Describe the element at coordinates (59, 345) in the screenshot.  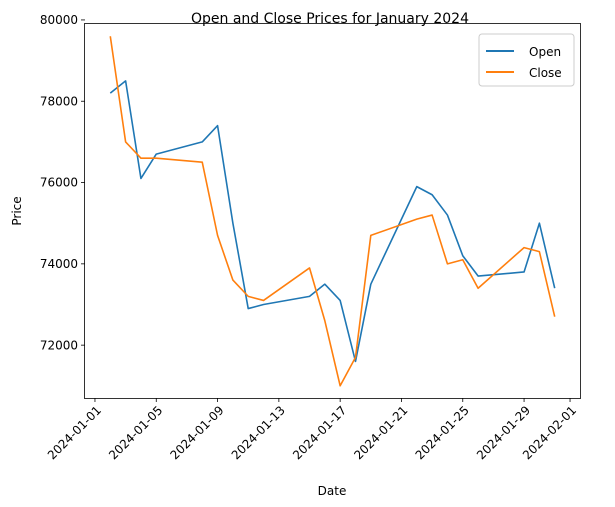
I see `y-tick-label: 72000` at that location.